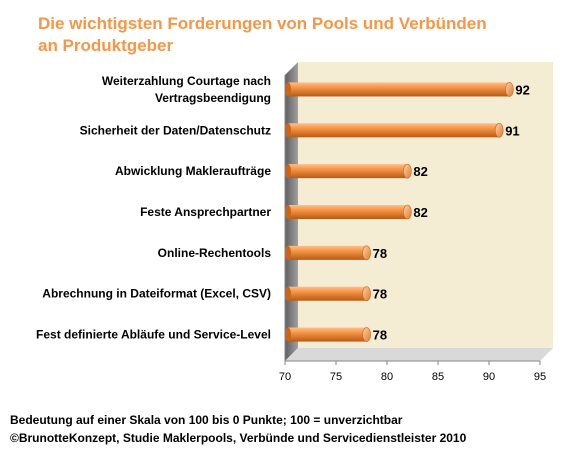 This screenshot has width=573, height=464. I want to click on x-tick-label: 75, so click(336, 377).